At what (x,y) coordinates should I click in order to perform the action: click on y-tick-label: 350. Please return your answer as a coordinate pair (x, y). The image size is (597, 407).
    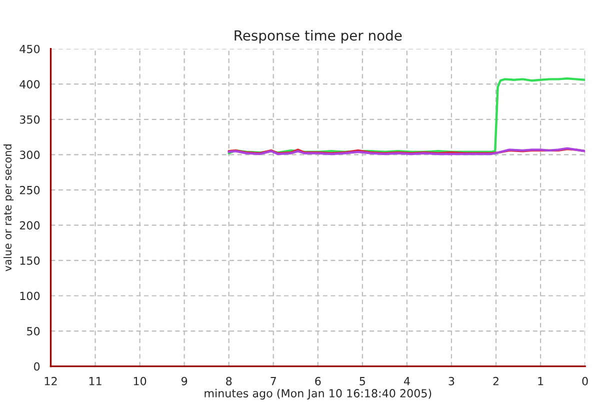
    Looking at the image, I should click on (30, 119).